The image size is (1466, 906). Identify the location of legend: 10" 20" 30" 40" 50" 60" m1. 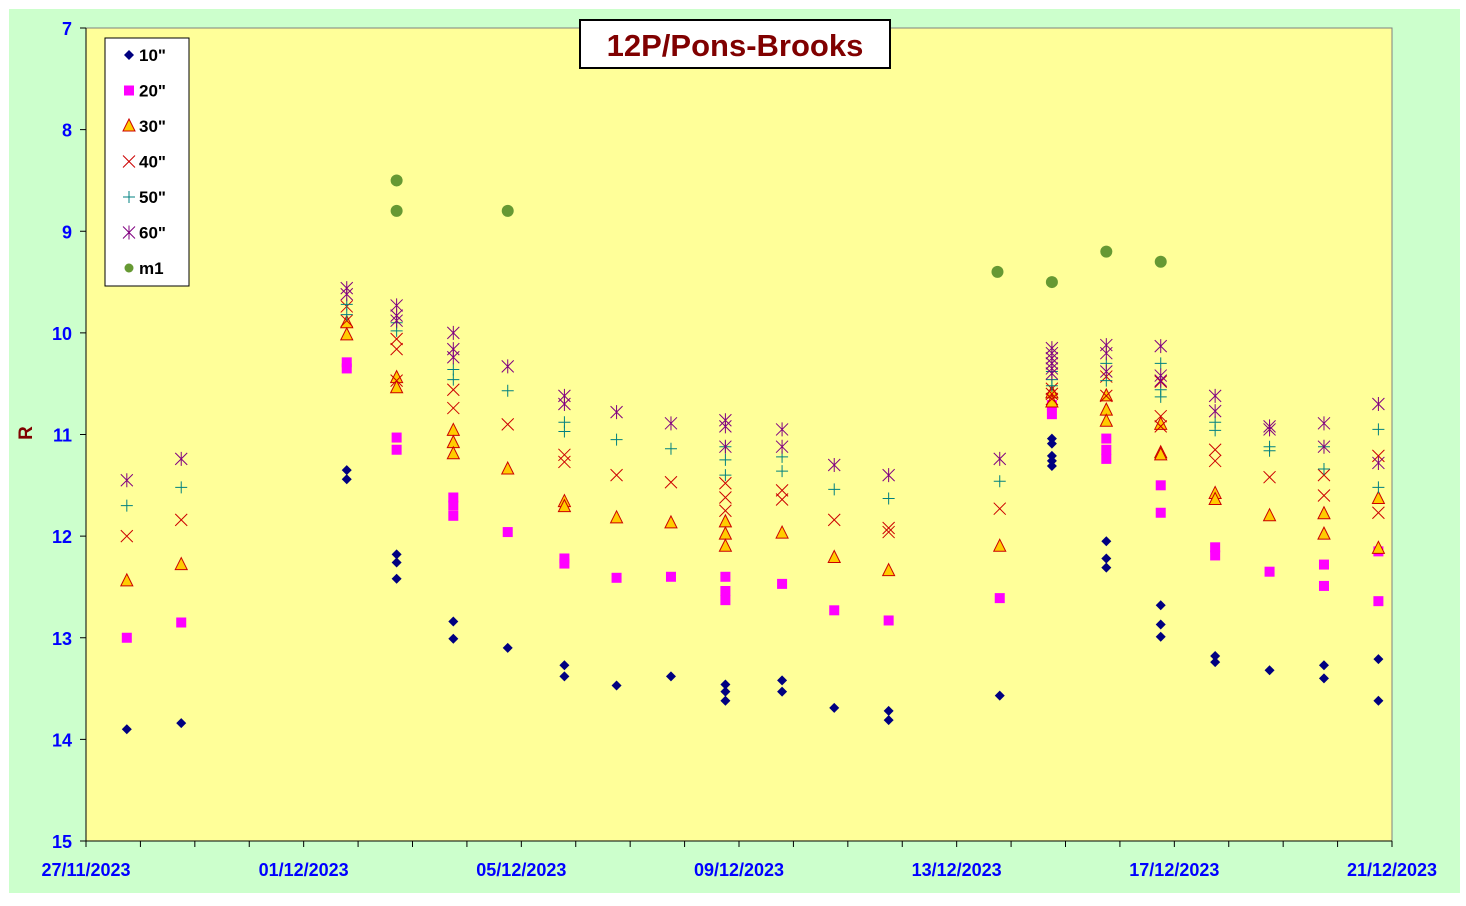
(147, 162).